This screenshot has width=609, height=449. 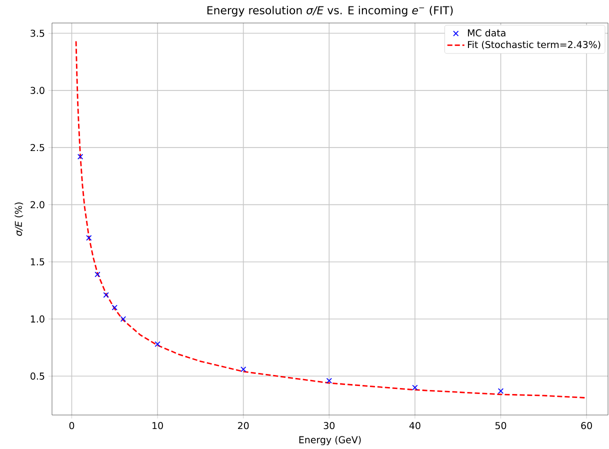 What do you see at coordinates (37, 376) in the screenshot?
I see `y-tick-label: 0.5` at bounding box center [37, 376].